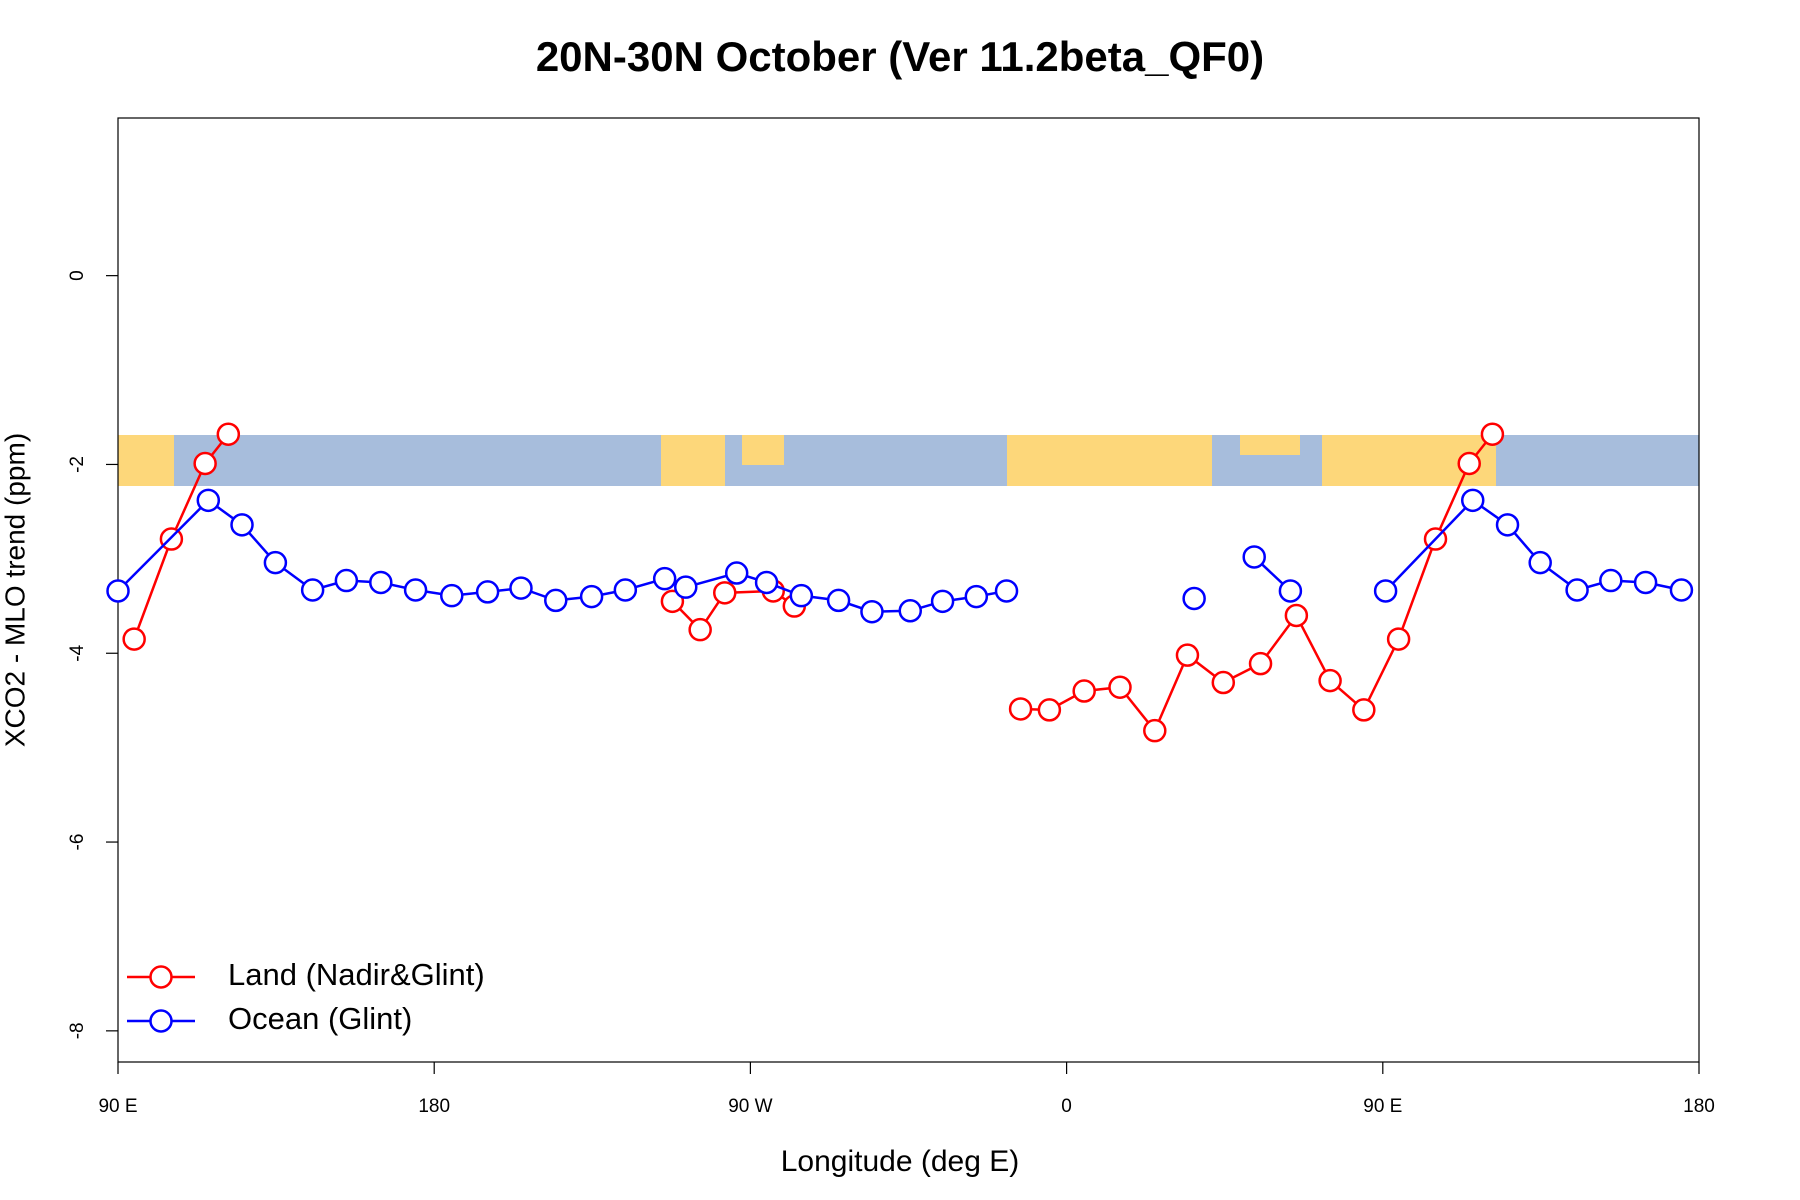 This screenshot has width=1800, height=1200. I want to click on y-tick-label: 0, so click(77, 275).